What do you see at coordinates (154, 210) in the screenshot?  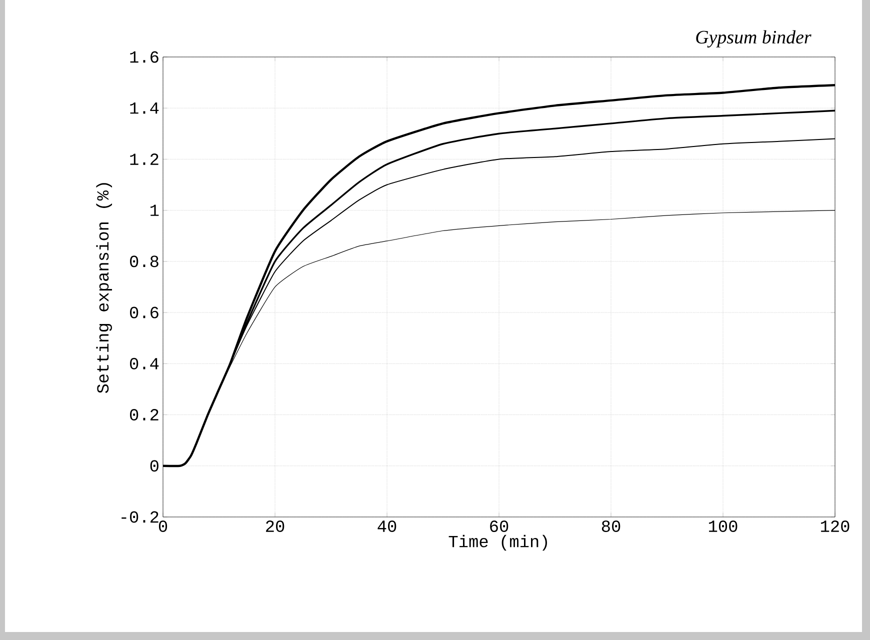 I see `y-tick-label: 1` at bounding box center [154, 210].